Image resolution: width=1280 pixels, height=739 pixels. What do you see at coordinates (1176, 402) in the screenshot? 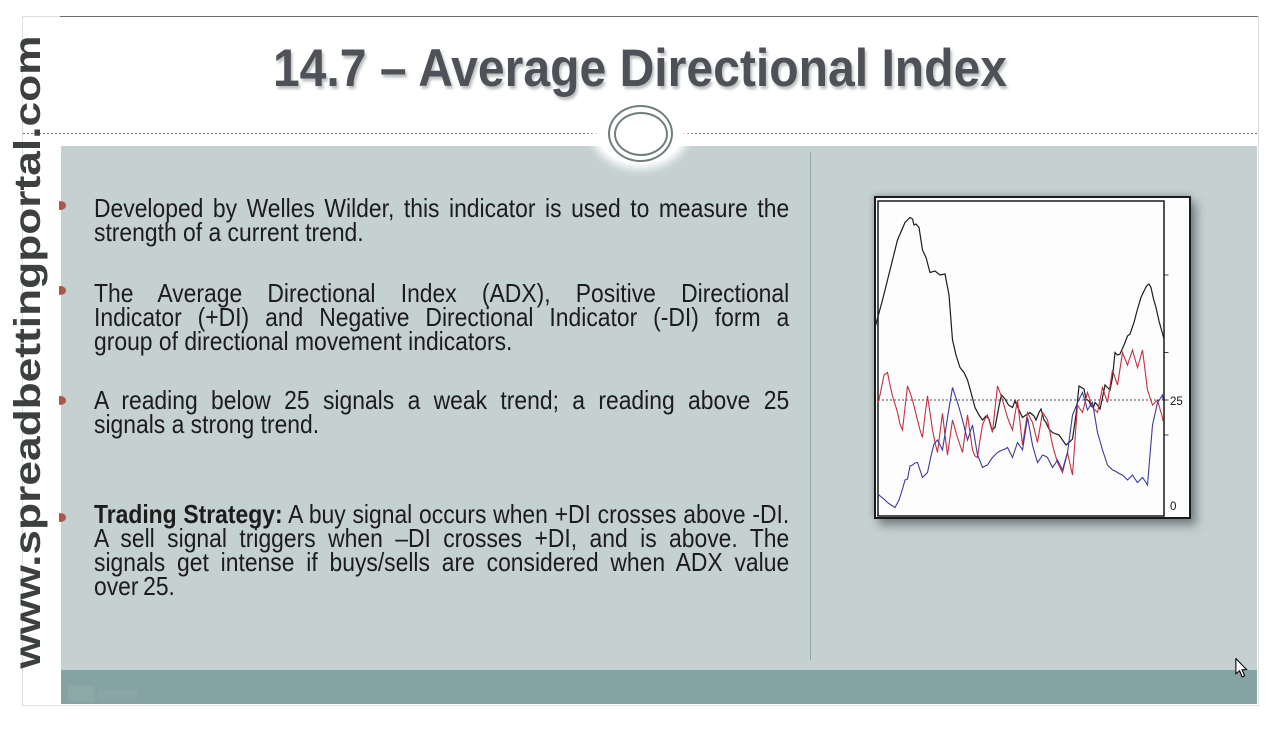
I see `svg-text: 25` at bounding box center [1176, 402].